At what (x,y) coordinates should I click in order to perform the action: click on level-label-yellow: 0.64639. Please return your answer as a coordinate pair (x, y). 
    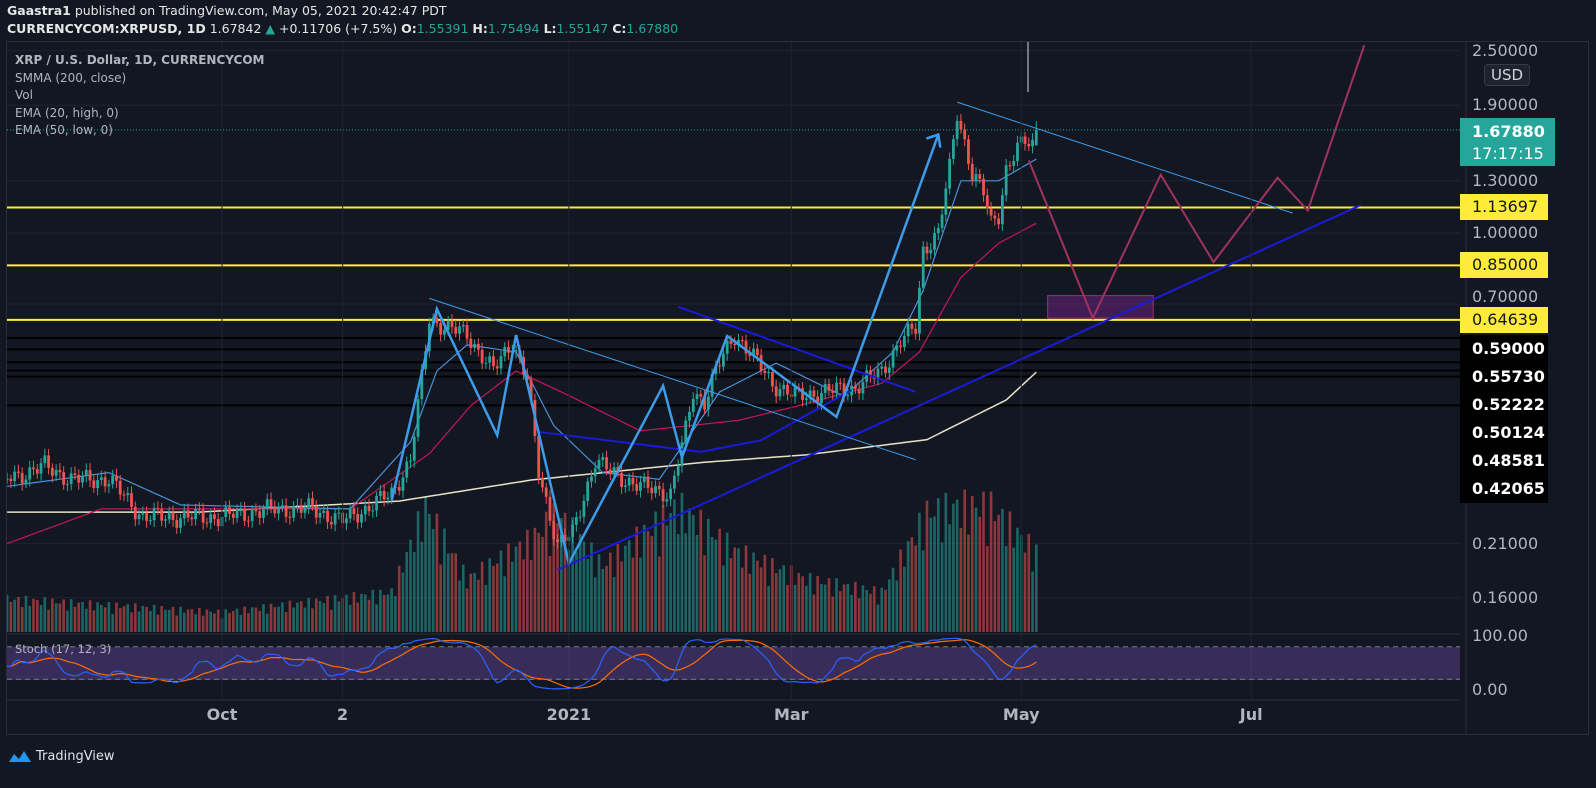
    Looking at the image, I should click on (1504, 319).